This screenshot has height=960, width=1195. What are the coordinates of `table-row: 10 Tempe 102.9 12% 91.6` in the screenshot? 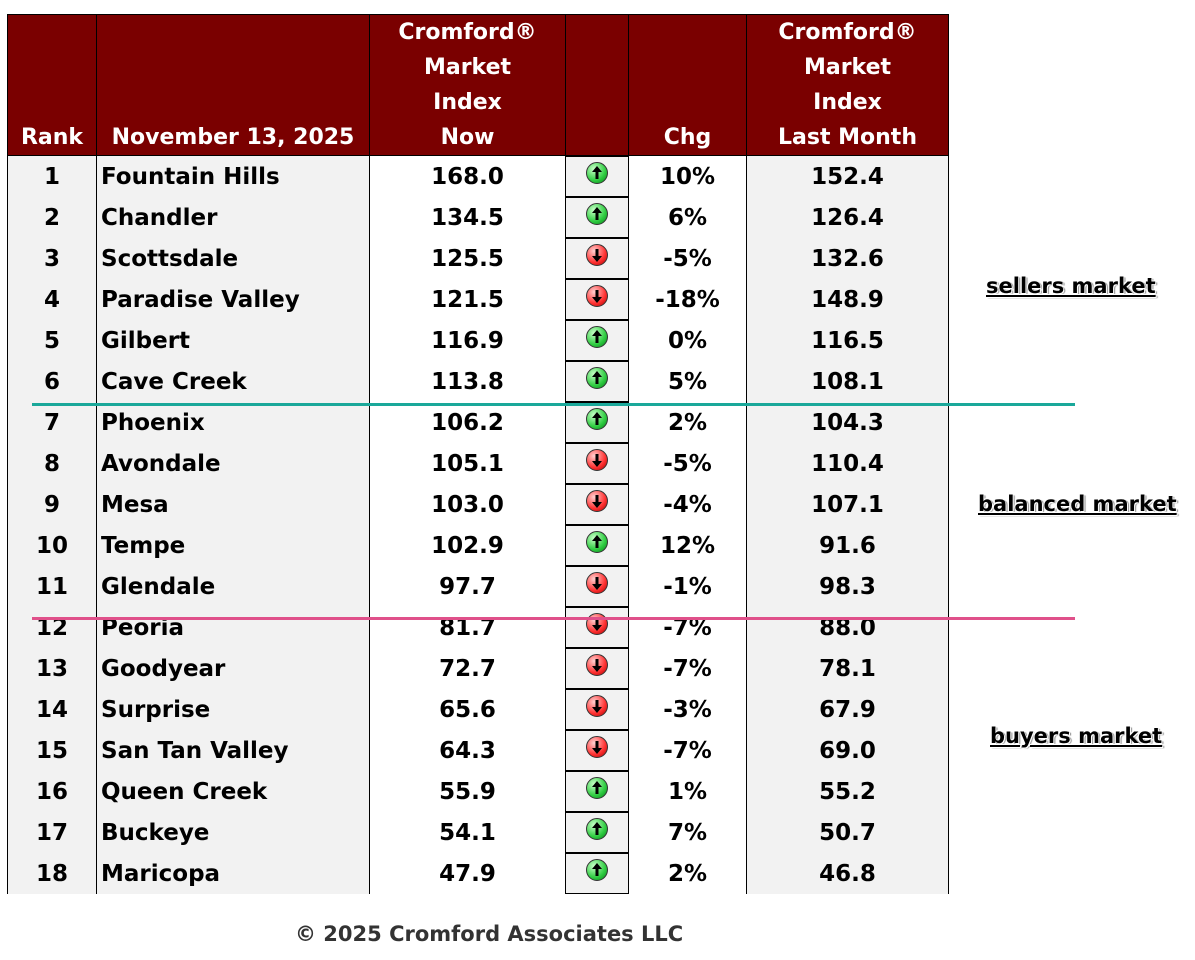 It's located at (478, 545).